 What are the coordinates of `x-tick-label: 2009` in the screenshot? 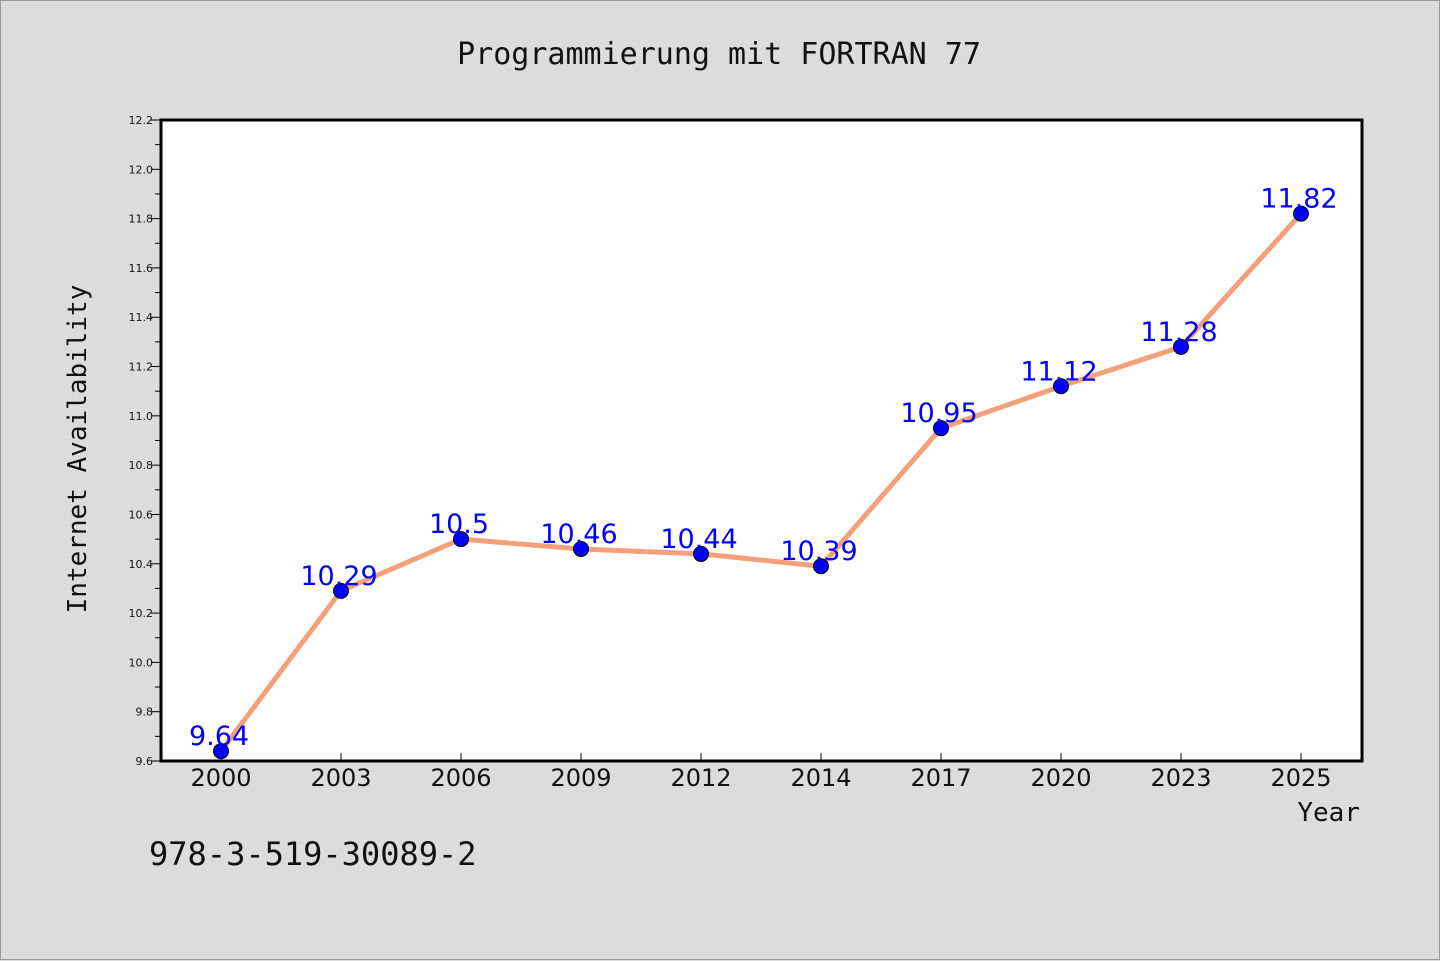 It's located at (580, 778).